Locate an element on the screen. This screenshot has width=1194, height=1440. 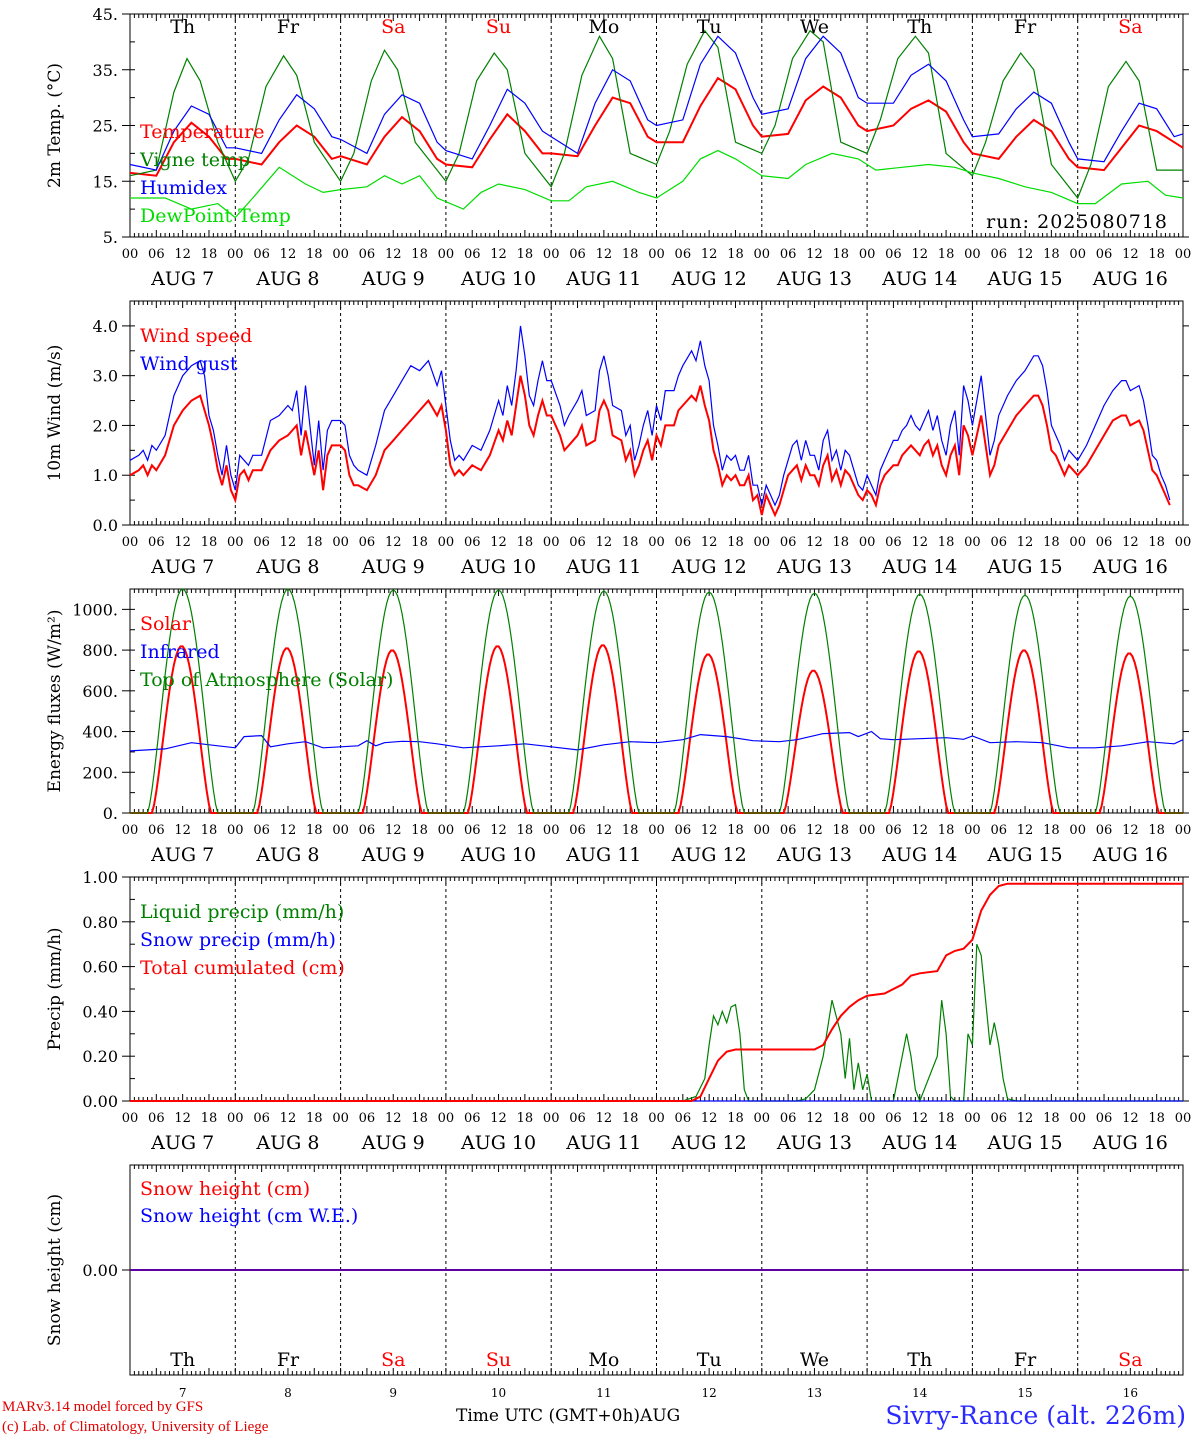
legend-entry: Wind speed is located at coordinates (196, 336).